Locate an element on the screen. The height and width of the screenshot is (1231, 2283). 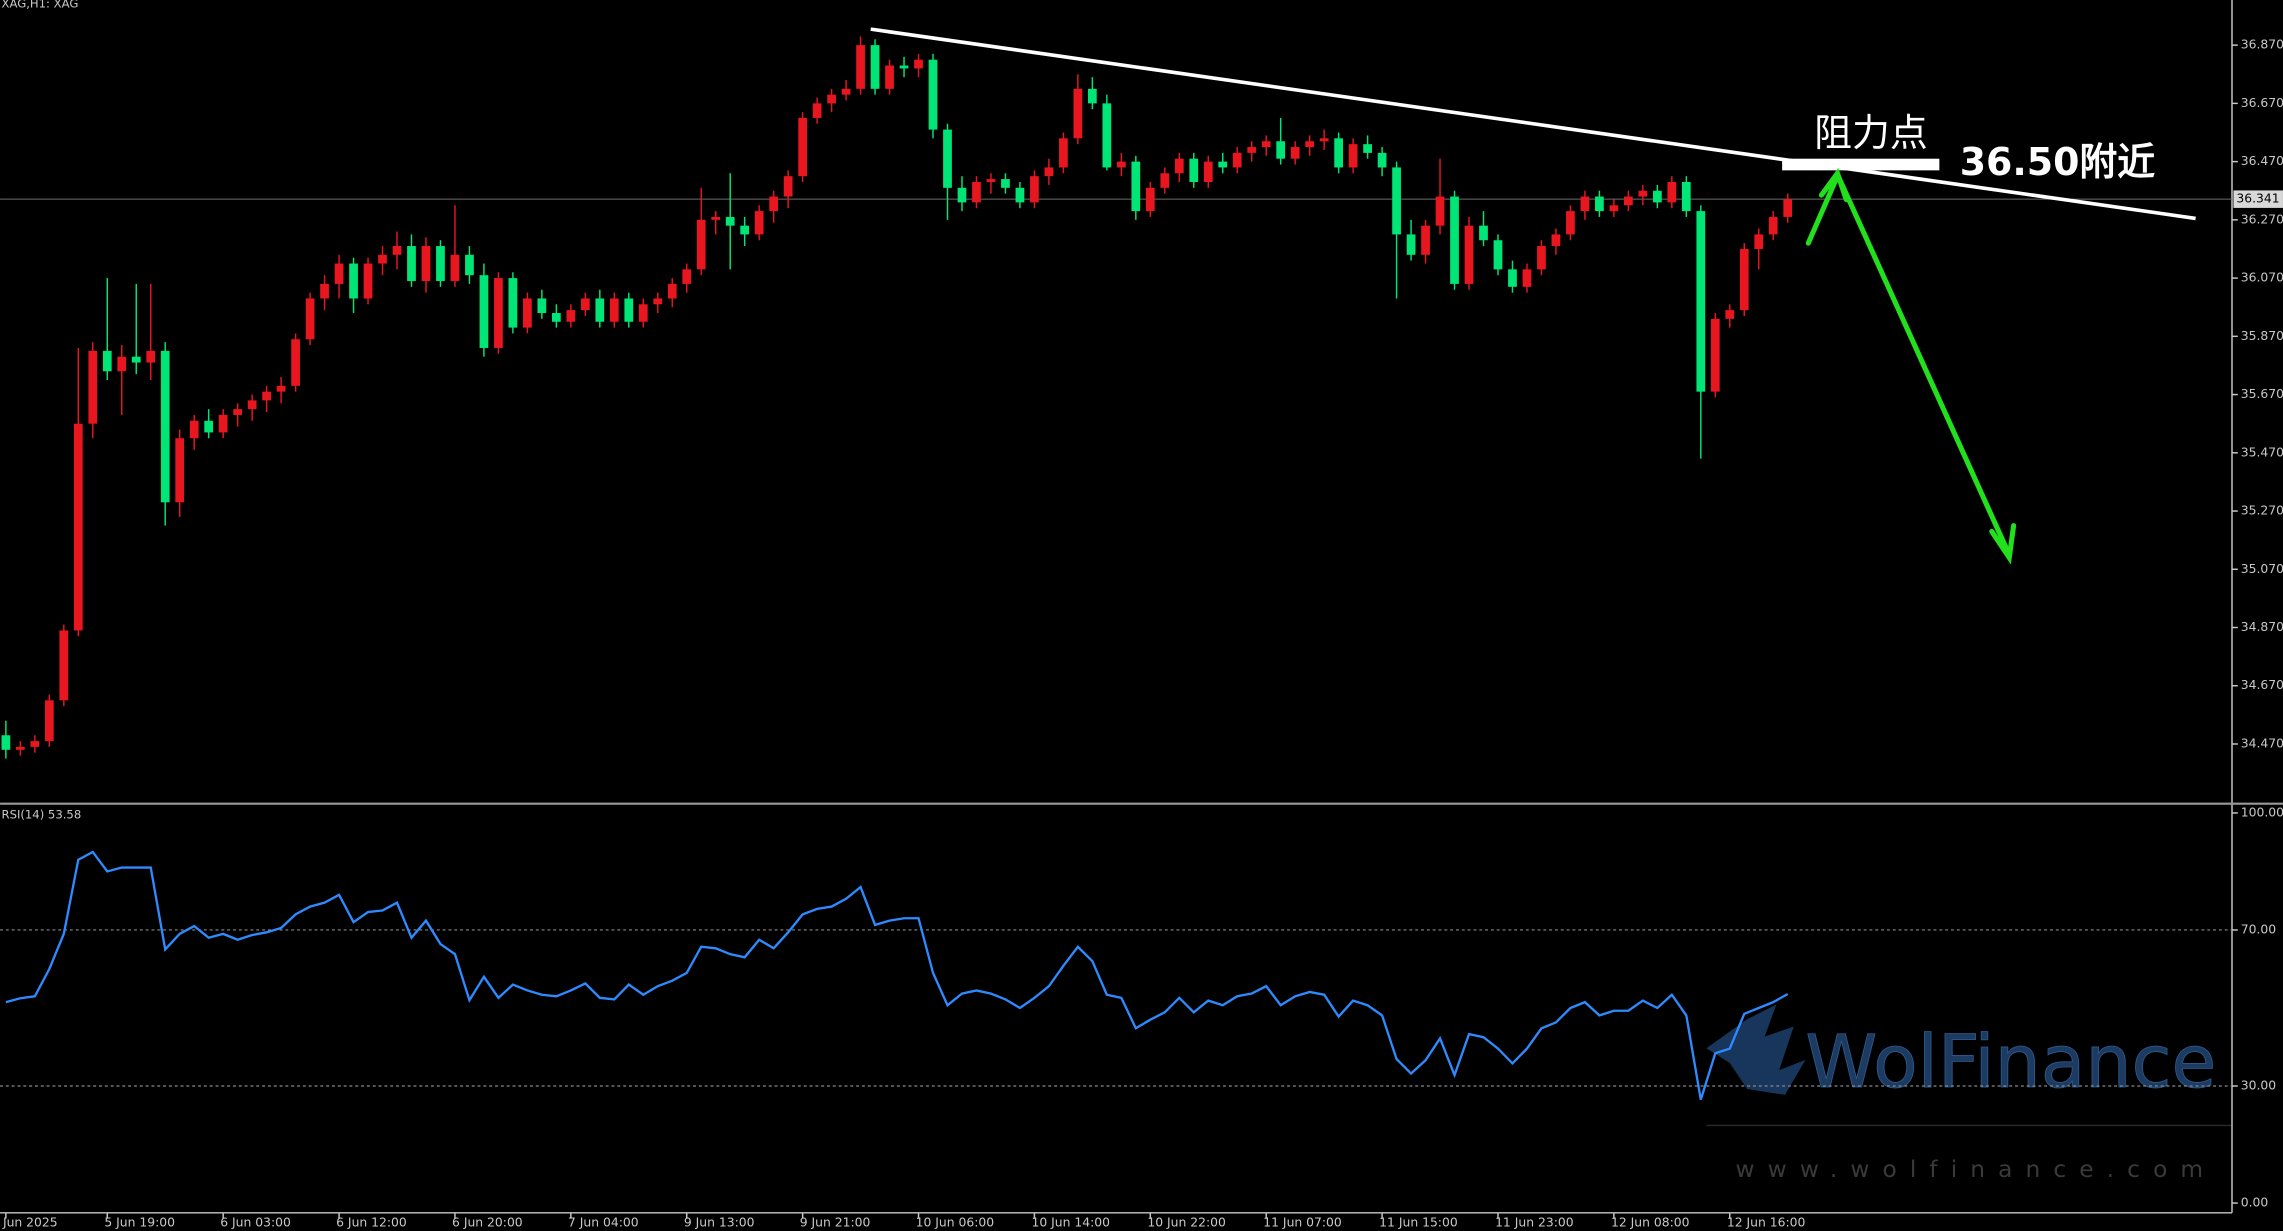
y-tick-label: 34.670 is located at coordinates (2262, 685).